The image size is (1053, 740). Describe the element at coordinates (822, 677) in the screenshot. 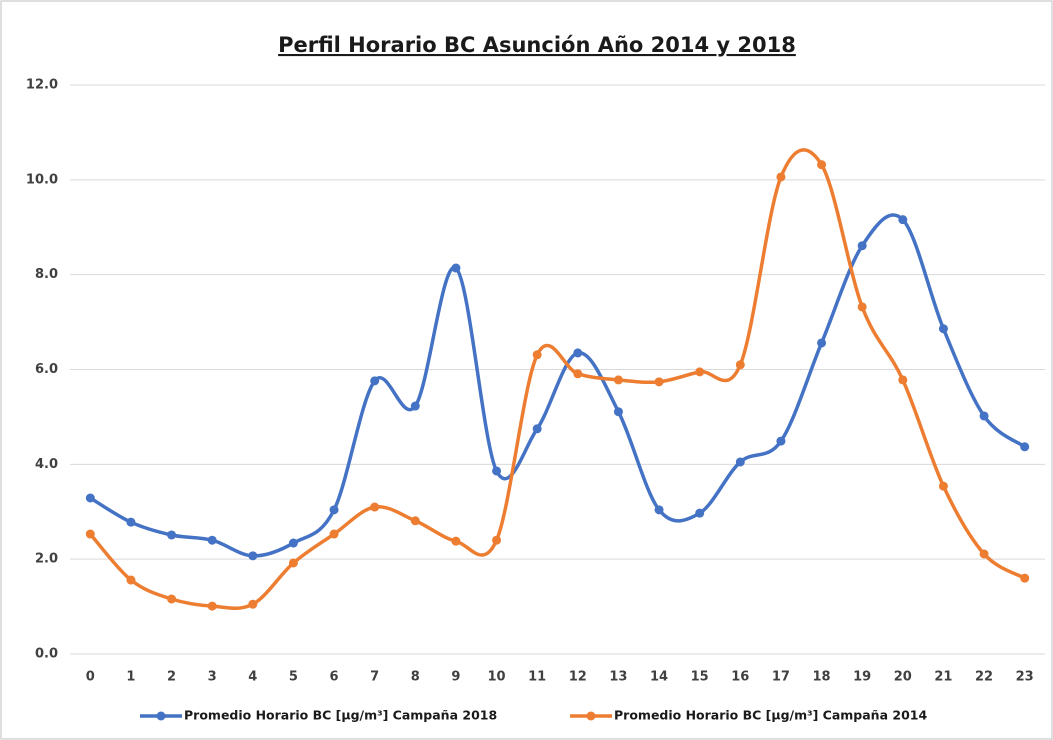

I see `x-tick-label: 18` at that location.